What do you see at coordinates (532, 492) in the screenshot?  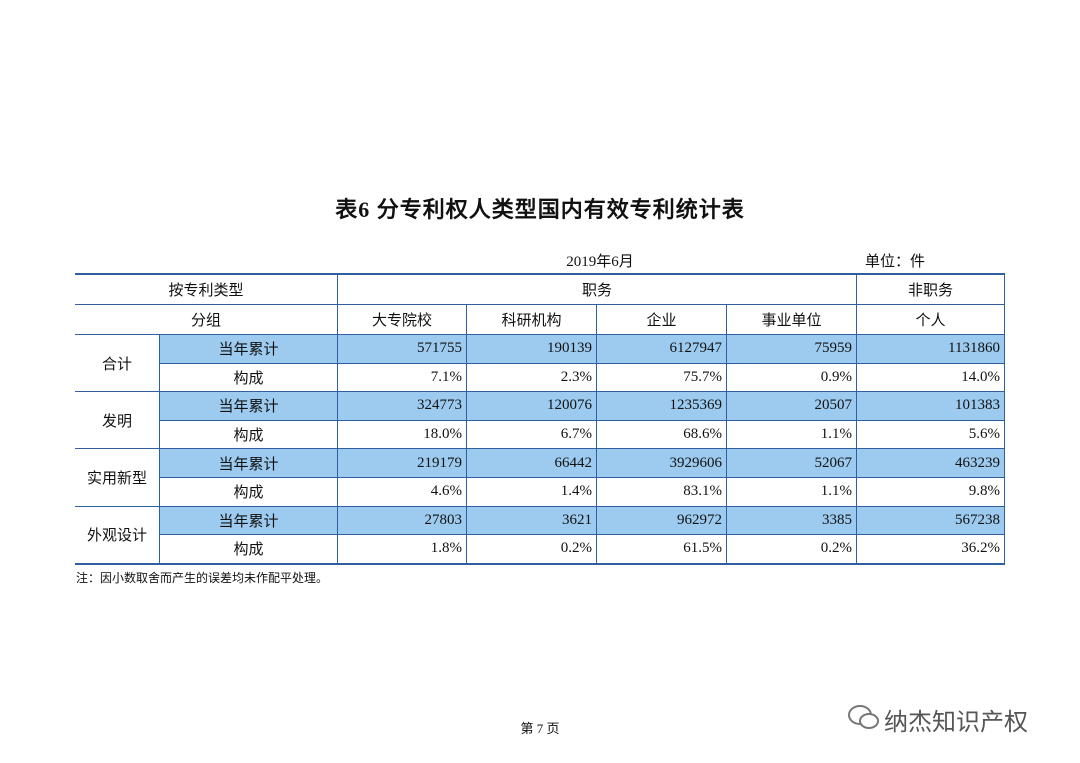 I see `value-cell: 1.4%` at bounding box center [532, 492].